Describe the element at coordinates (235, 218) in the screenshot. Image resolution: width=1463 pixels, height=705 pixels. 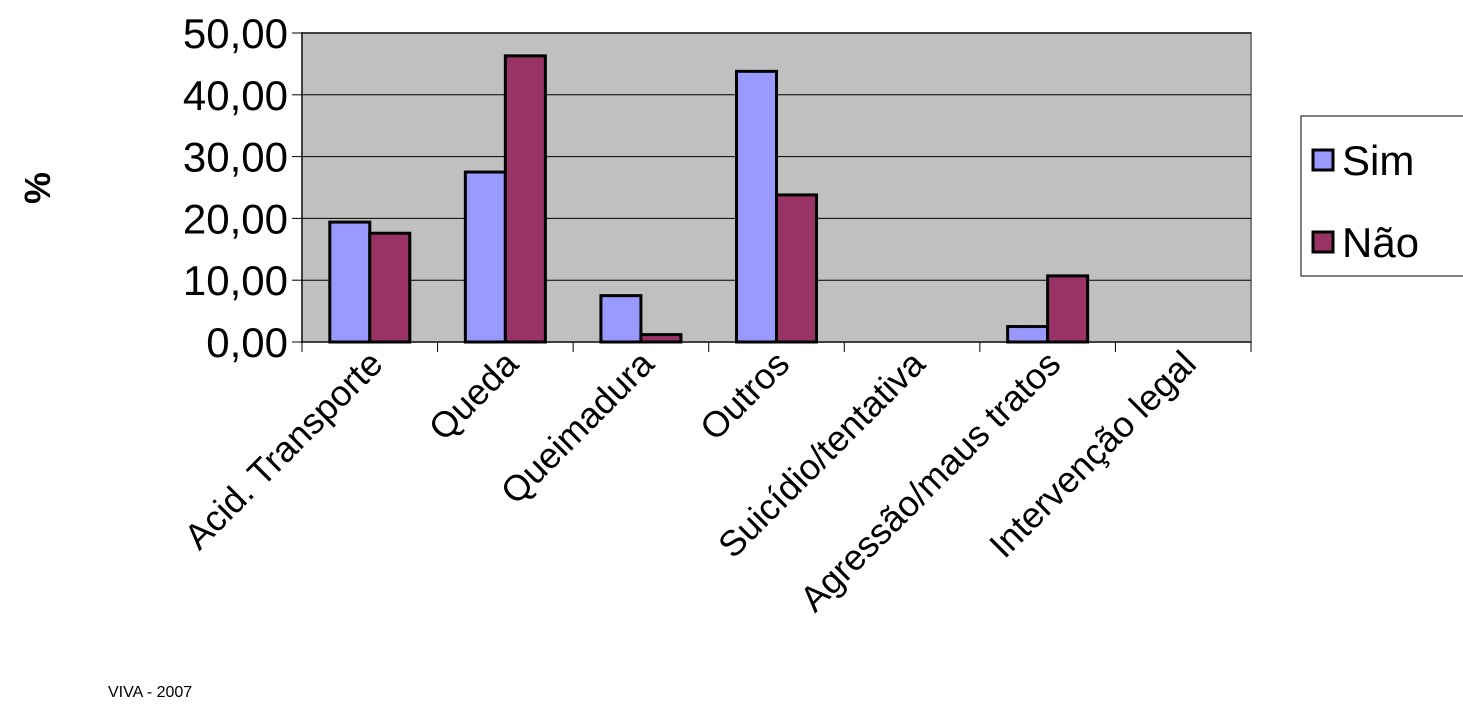
I see `y-tick-label: 20,00` at that location.